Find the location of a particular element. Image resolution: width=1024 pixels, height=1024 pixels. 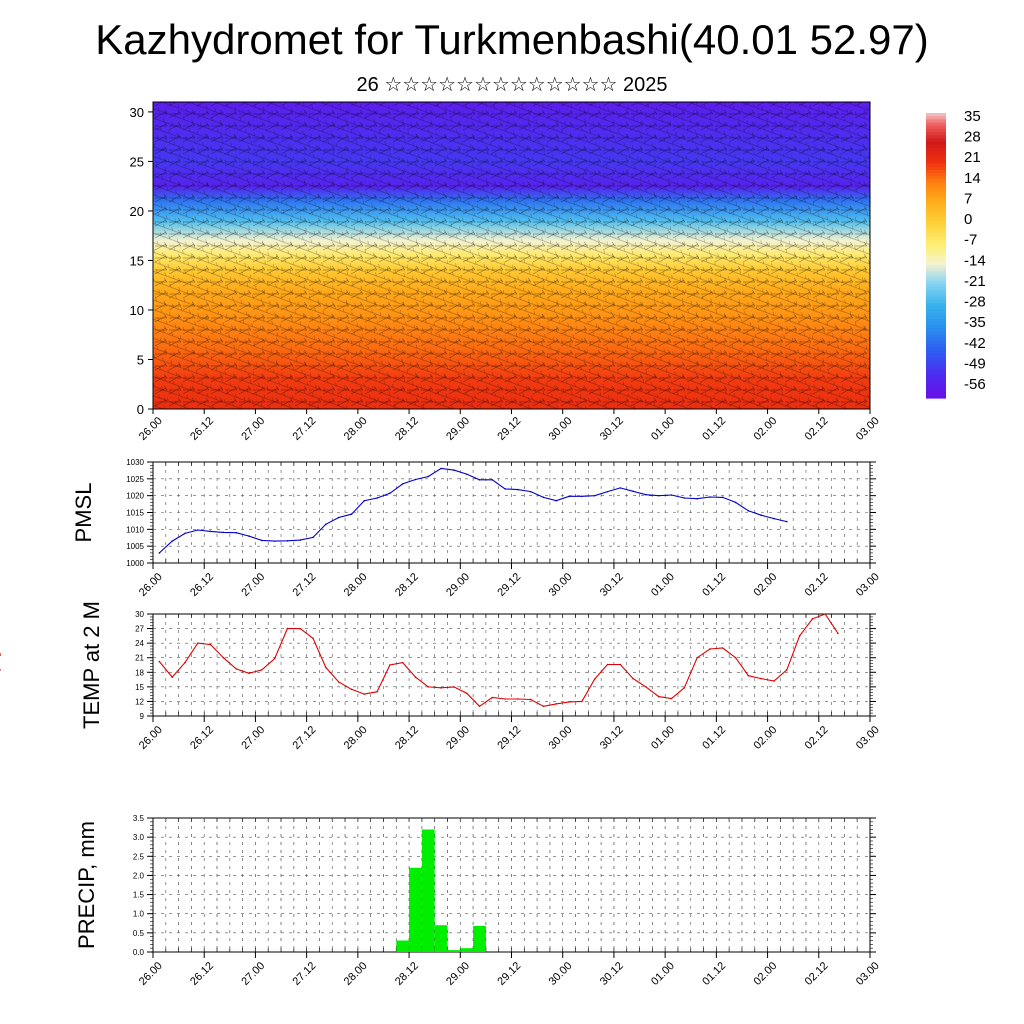

x-tick-label: 02.00 is located at coordinates (765, 738).